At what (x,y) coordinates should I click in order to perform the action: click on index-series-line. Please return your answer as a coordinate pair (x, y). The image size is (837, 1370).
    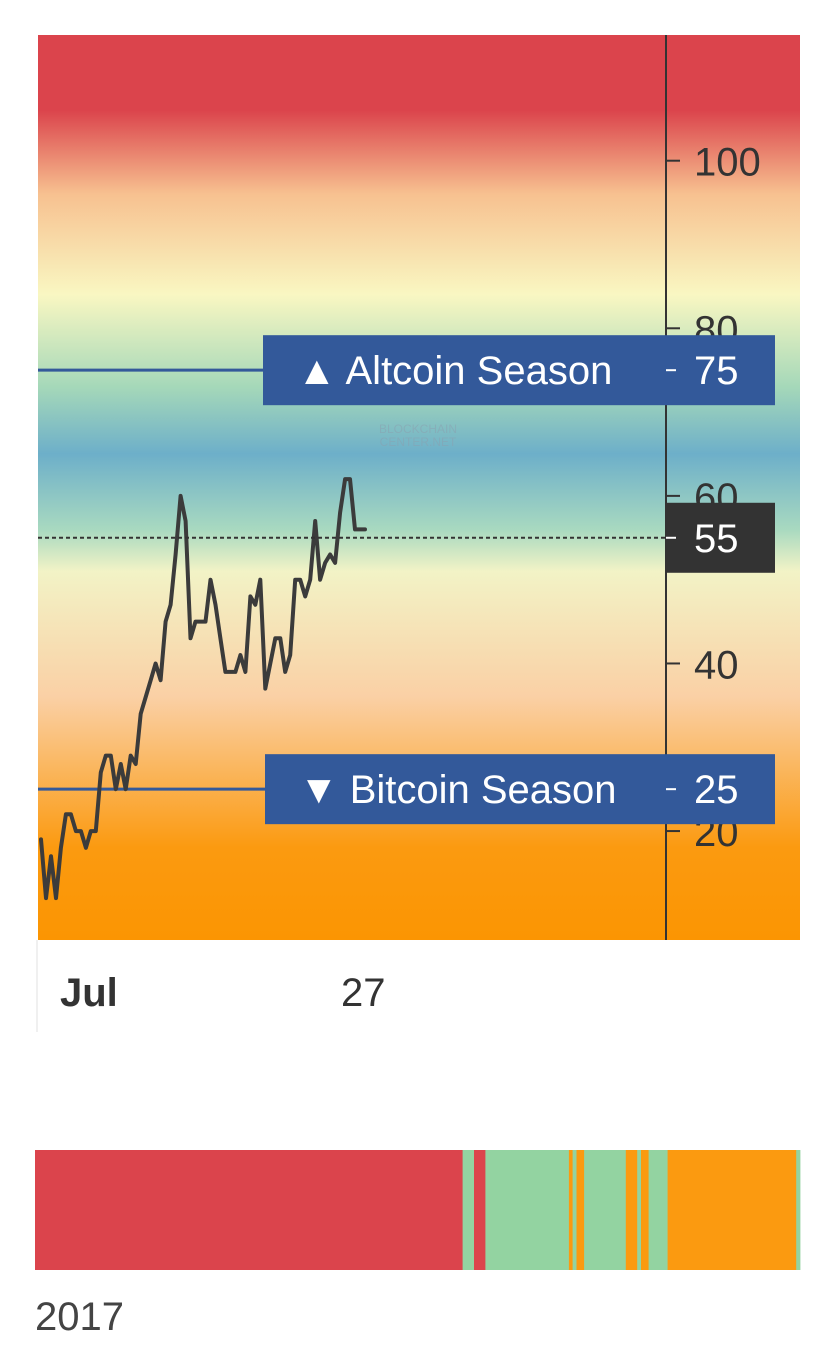
    Looking at the image, I should click on (203, 689).